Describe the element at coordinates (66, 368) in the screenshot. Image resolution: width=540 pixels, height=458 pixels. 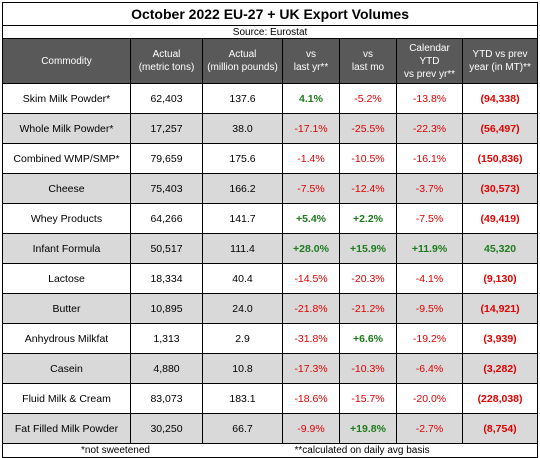
I see `commodity-cell: Casein` at that location.